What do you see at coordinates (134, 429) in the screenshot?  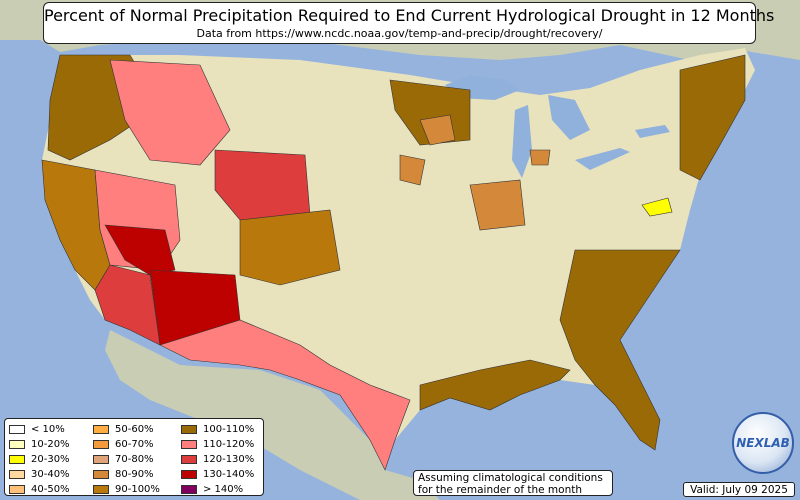 I see `legend-label: 50-60%` at bounding box center [134, 429].